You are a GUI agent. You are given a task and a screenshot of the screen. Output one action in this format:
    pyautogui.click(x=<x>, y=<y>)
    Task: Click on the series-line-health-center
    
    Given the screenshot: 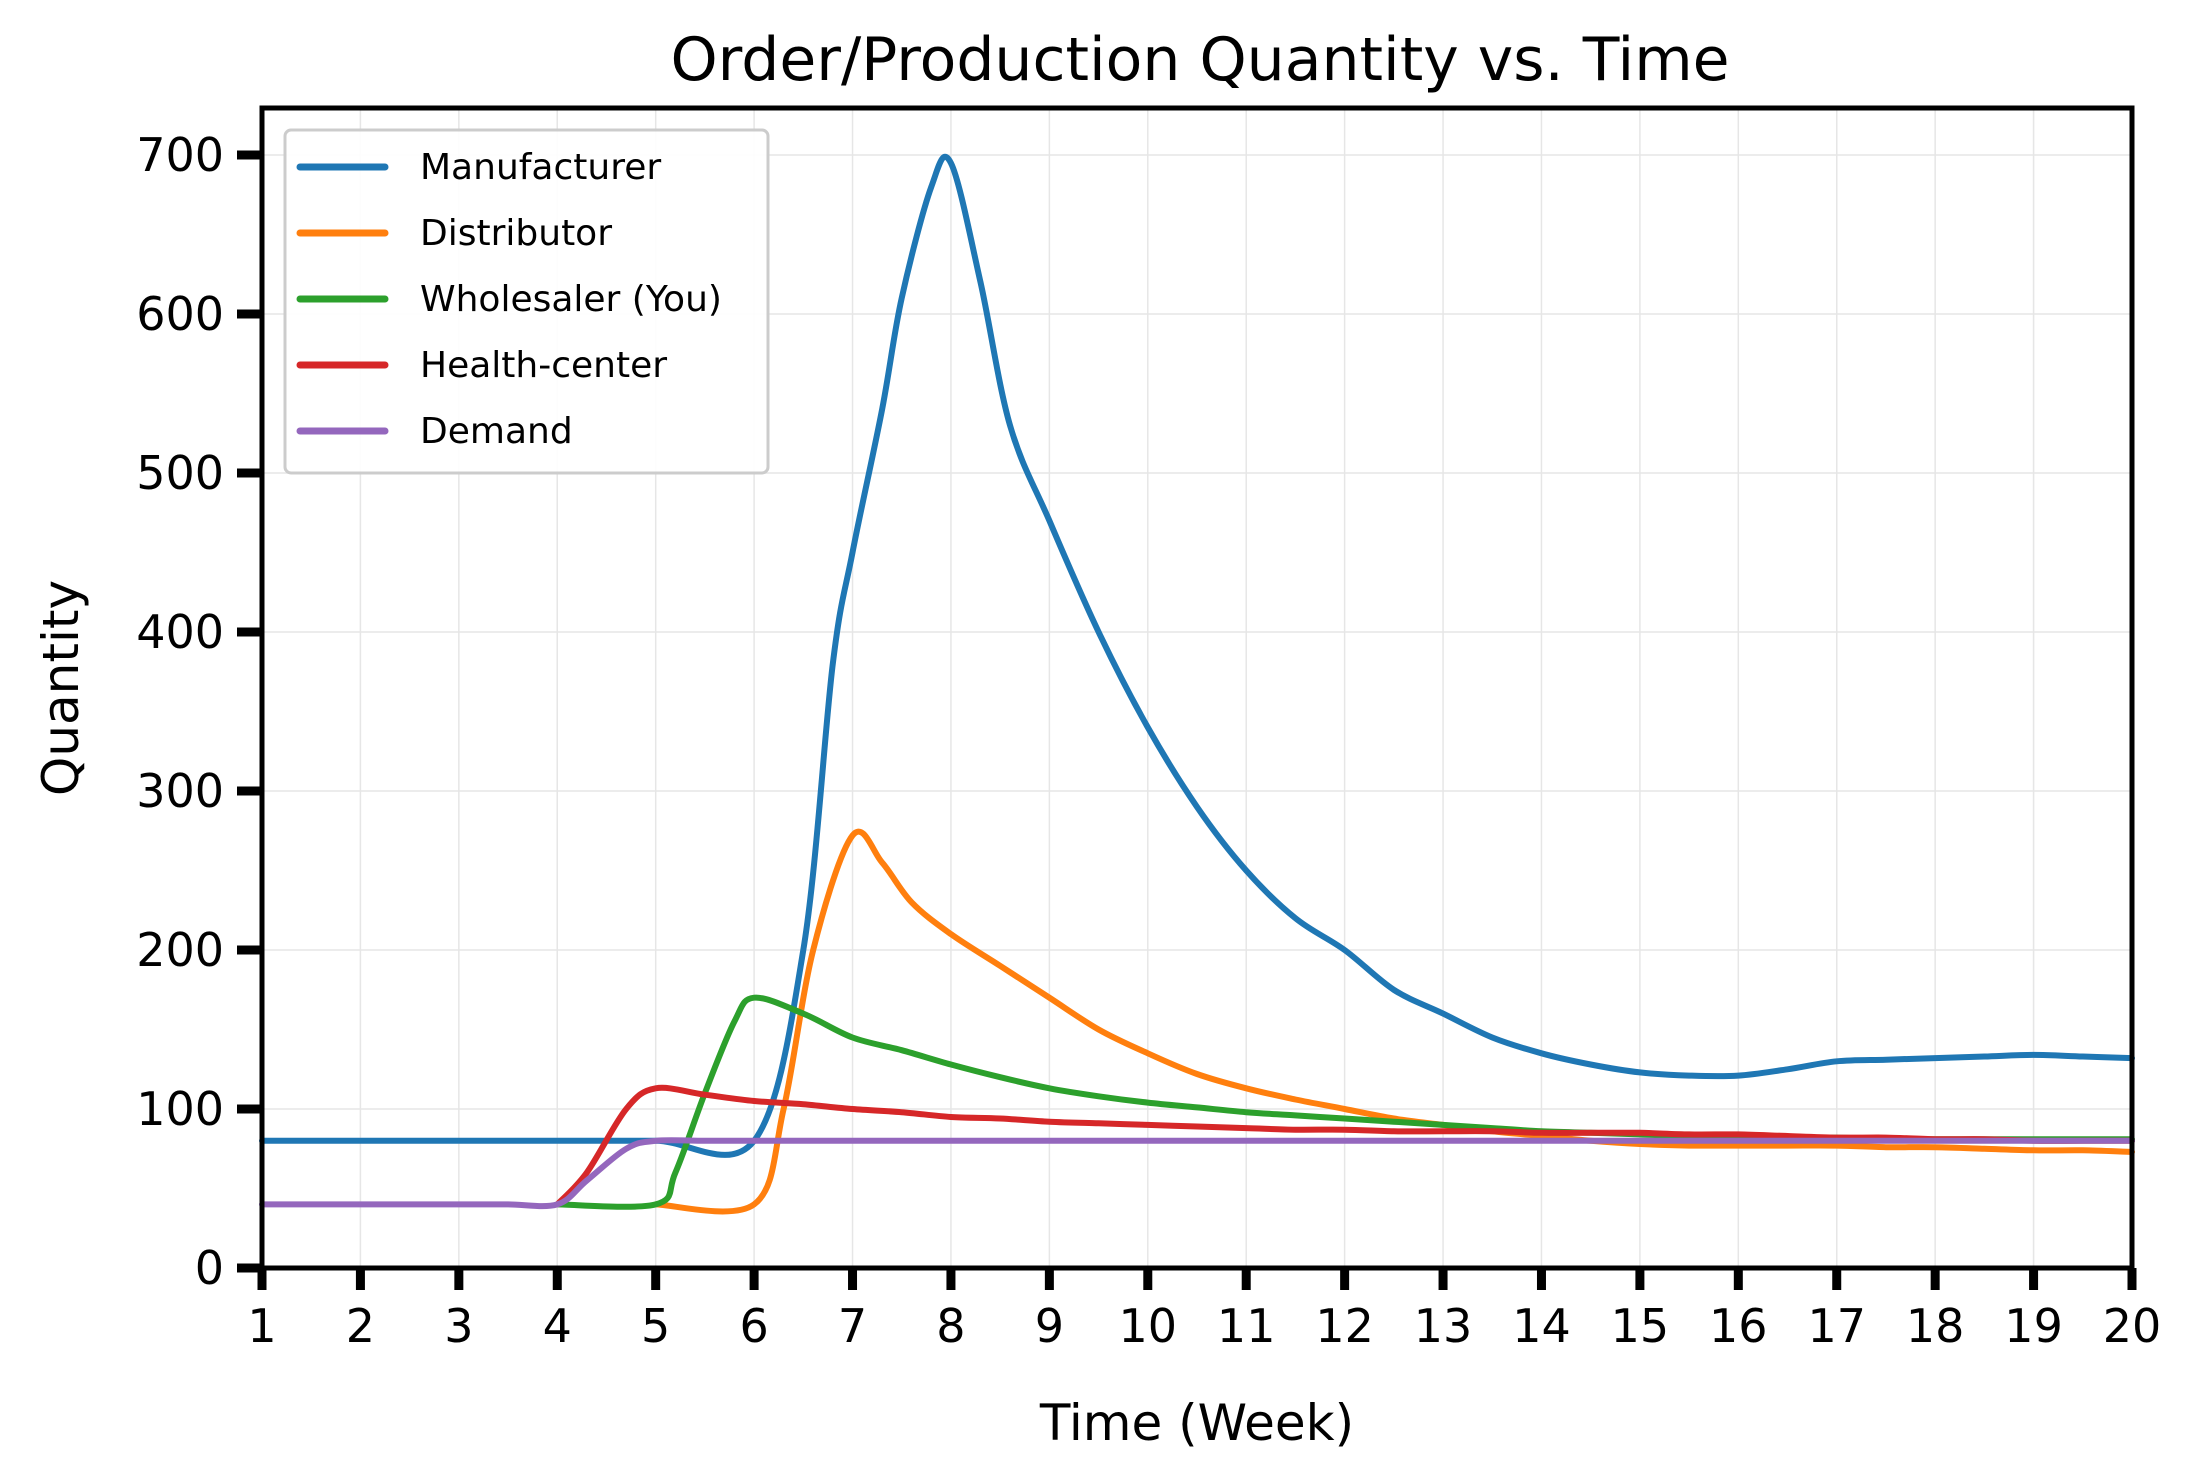 What is the action you would take?
    pyautogui.click(x=1344, y=1146)
    